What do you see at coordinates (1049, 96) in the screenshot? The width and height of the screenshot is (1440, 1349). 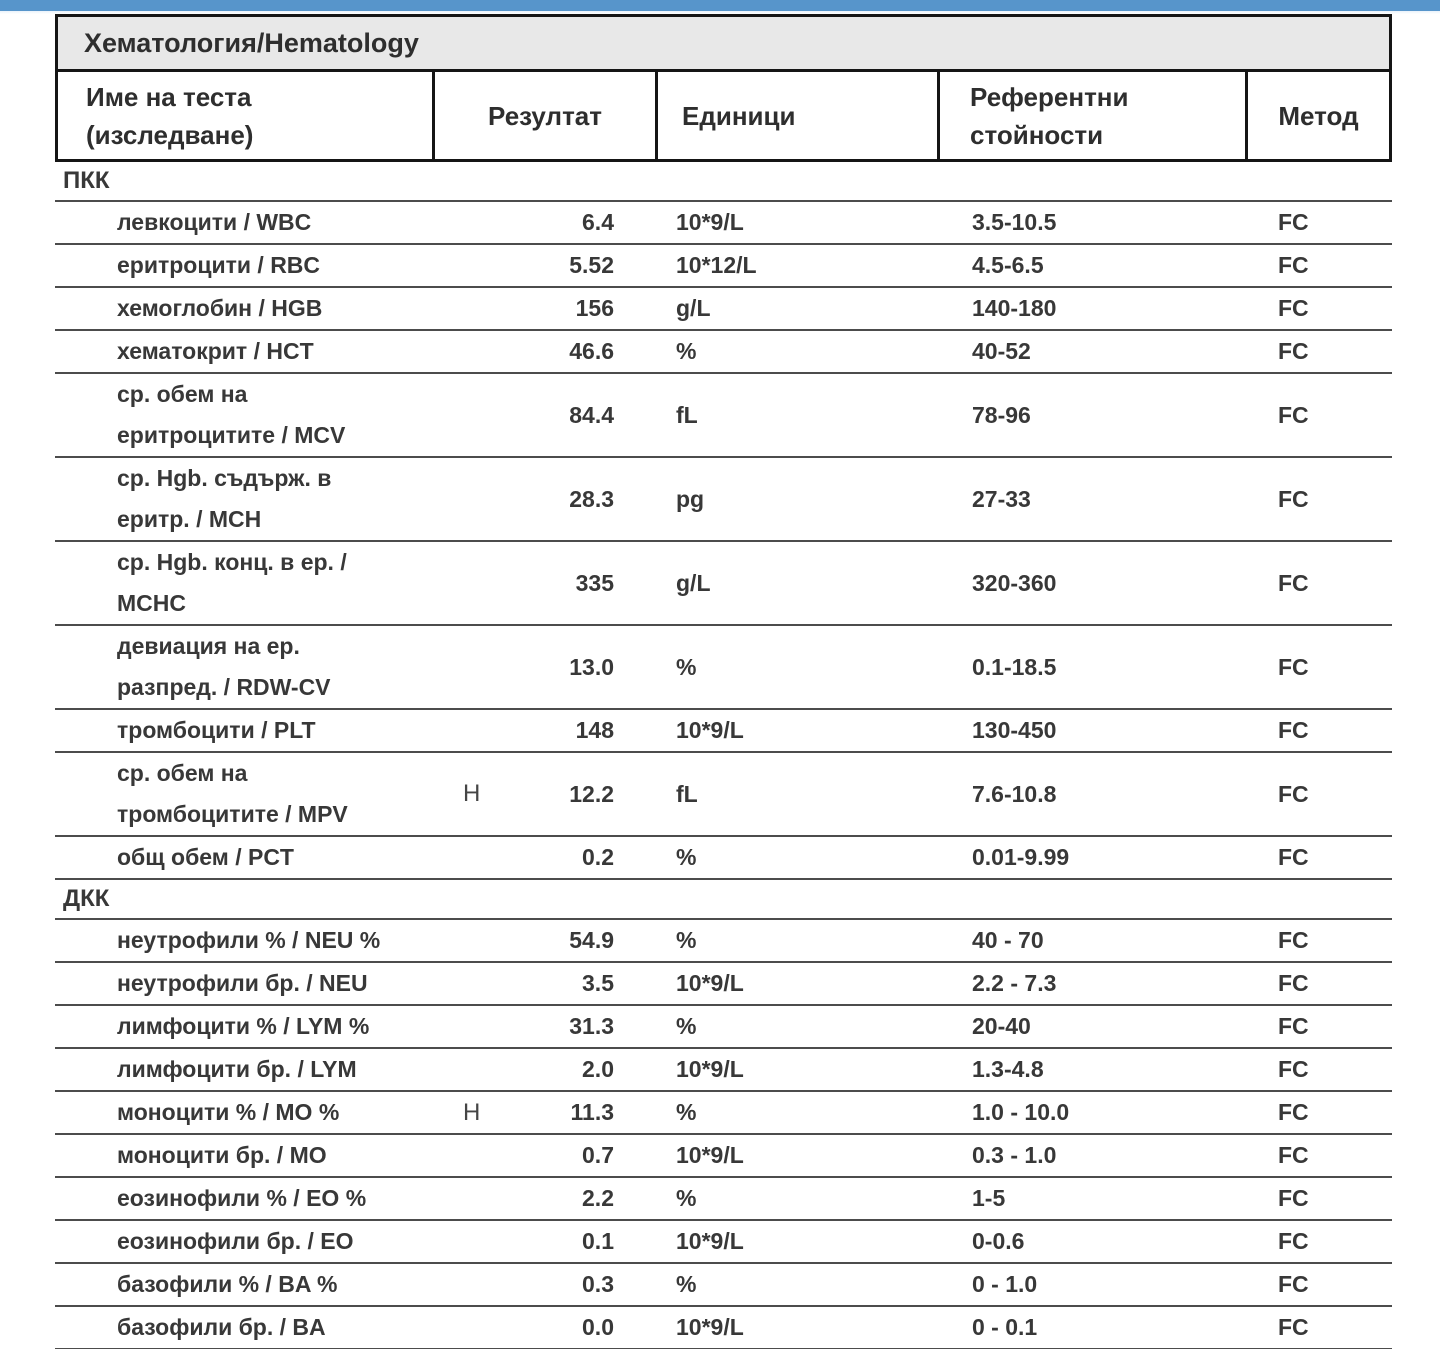 I see `column-header-line: Референтни` at bounding box center [1049, 96].